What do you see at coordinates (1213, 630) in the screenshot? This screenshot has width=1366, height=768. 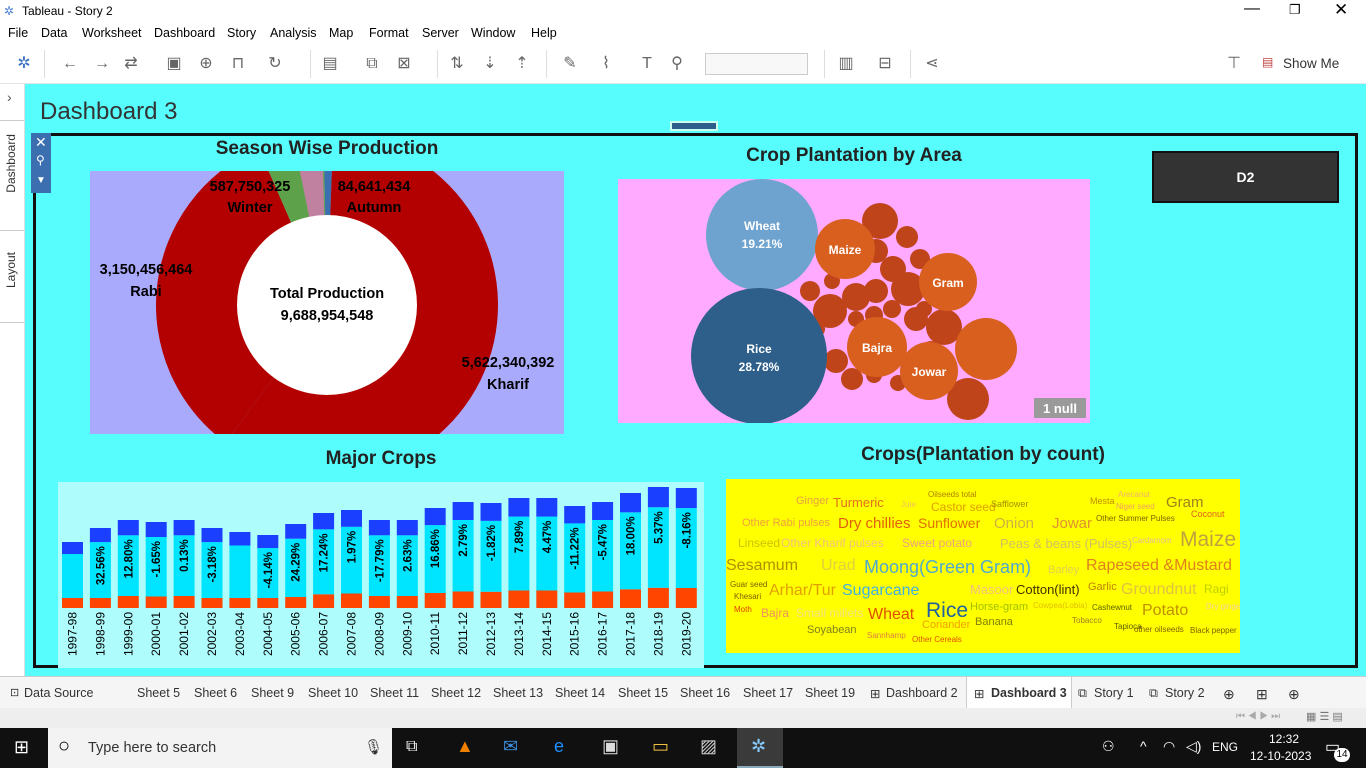 I see `word-black-pepper: Black pepper` at bounding box center [1213, 630].